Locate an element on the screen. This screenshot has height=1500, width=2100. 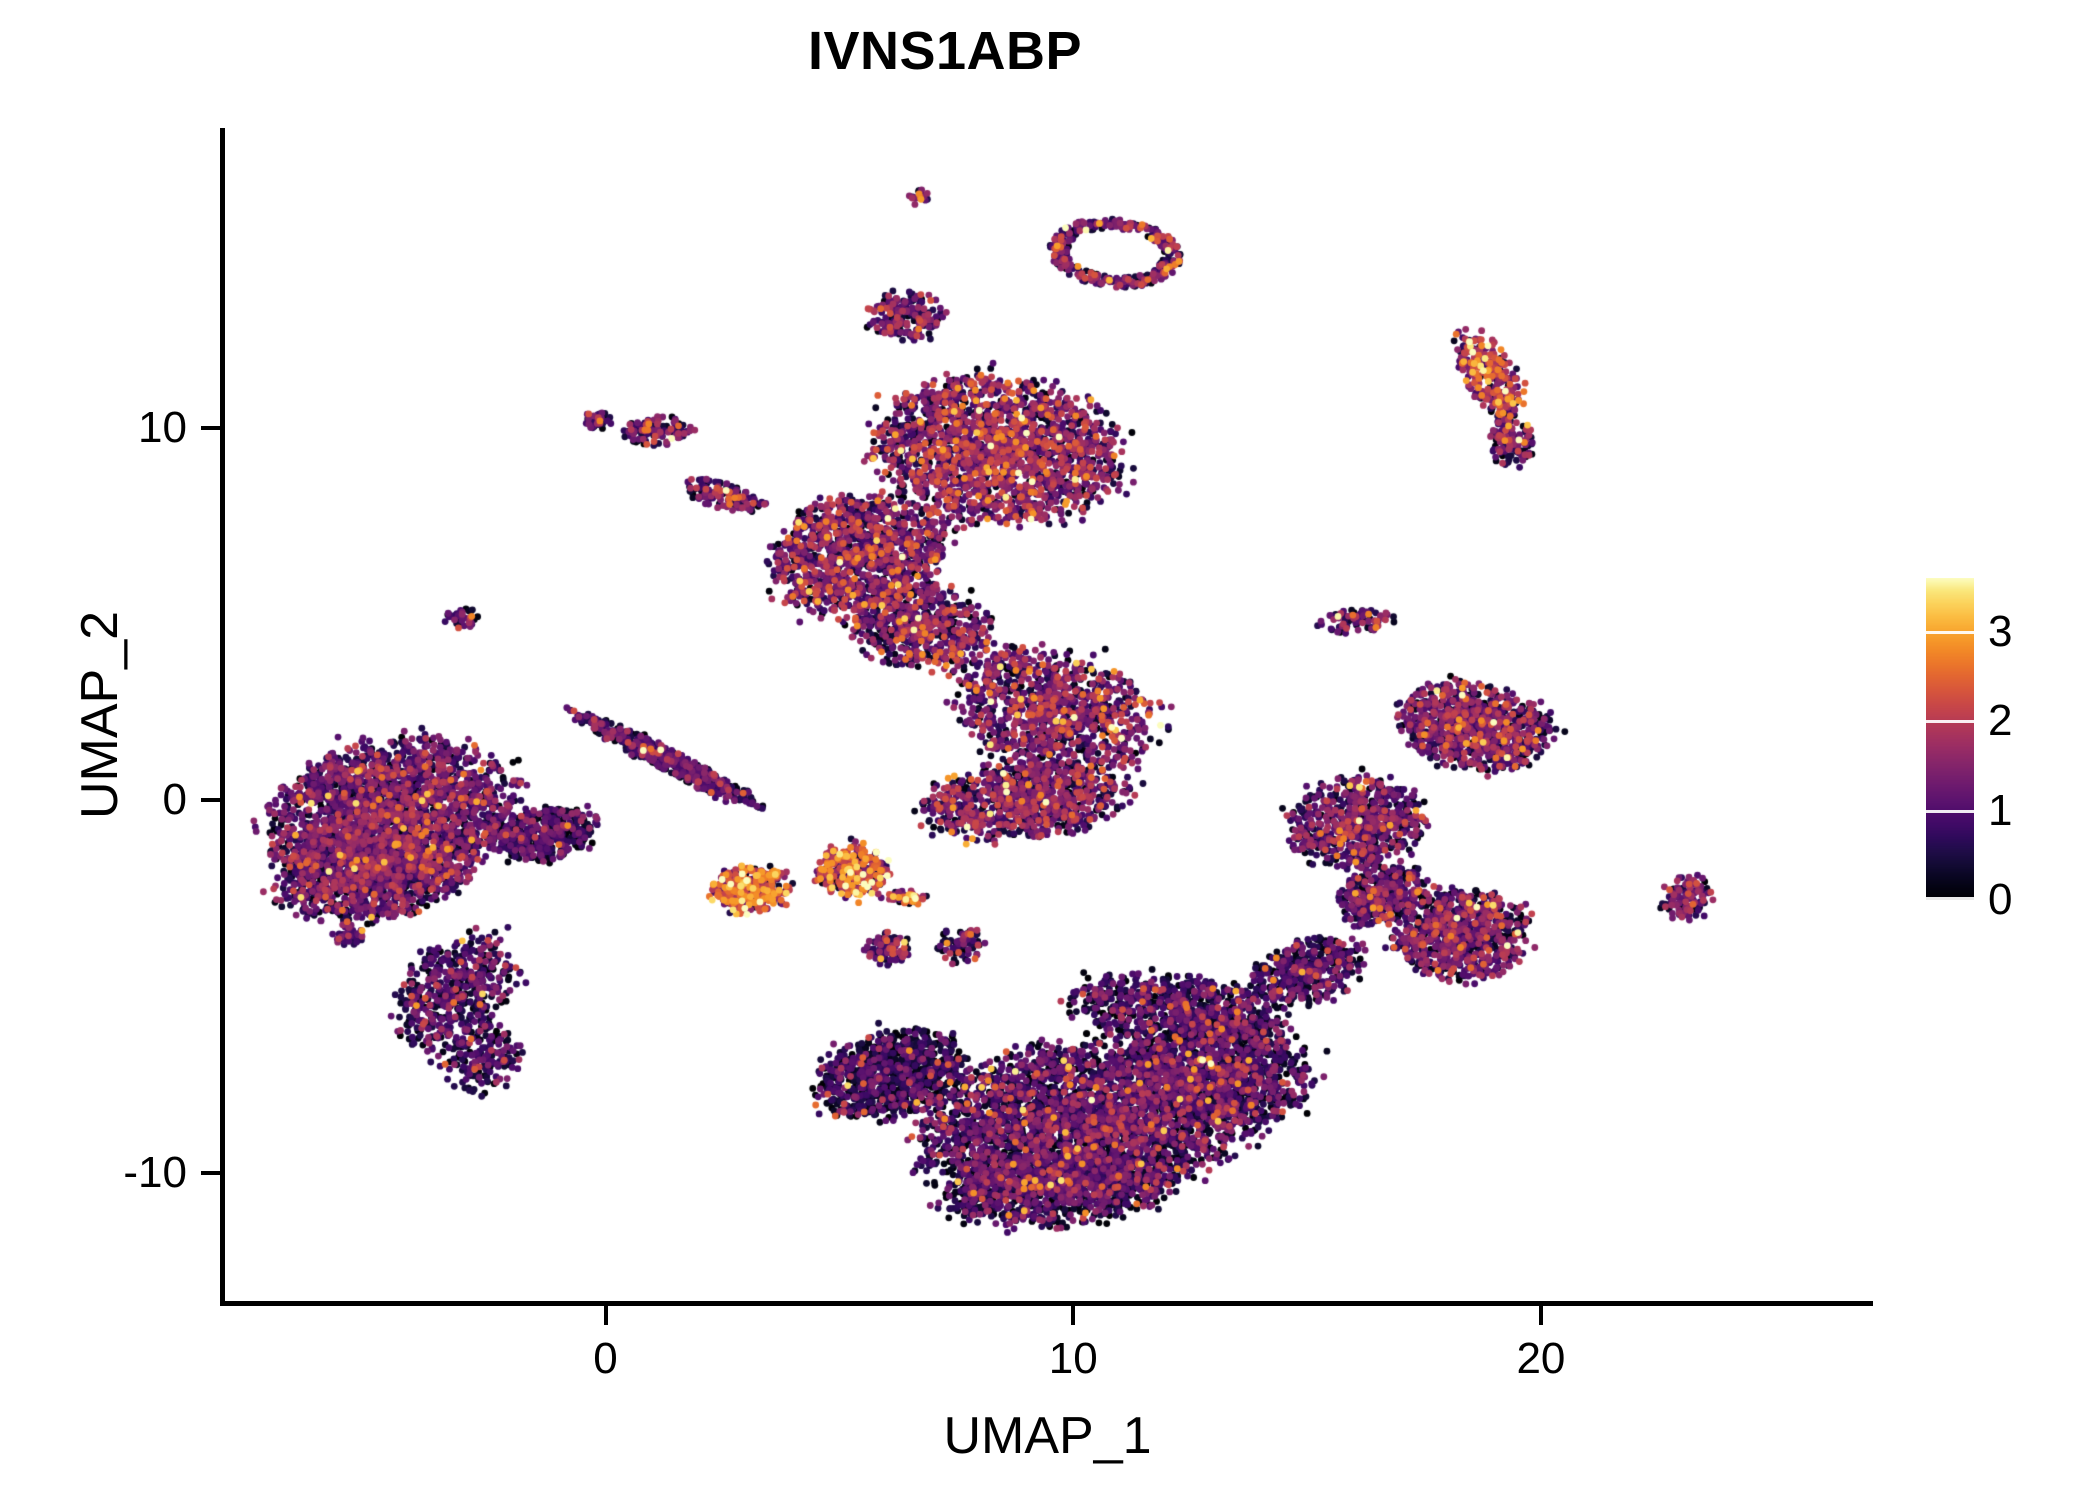
x-axis-tick-label: 10 is located at coordinates (1073, 1358).